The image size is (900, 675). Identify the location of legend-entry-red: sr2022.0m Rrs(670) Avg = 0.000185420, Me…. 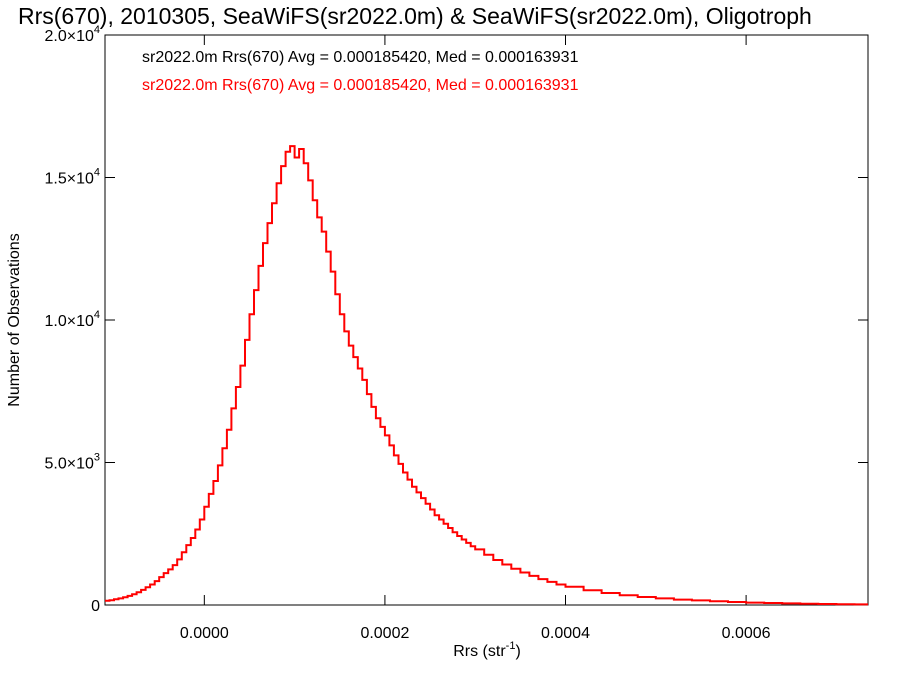
(360, 85).